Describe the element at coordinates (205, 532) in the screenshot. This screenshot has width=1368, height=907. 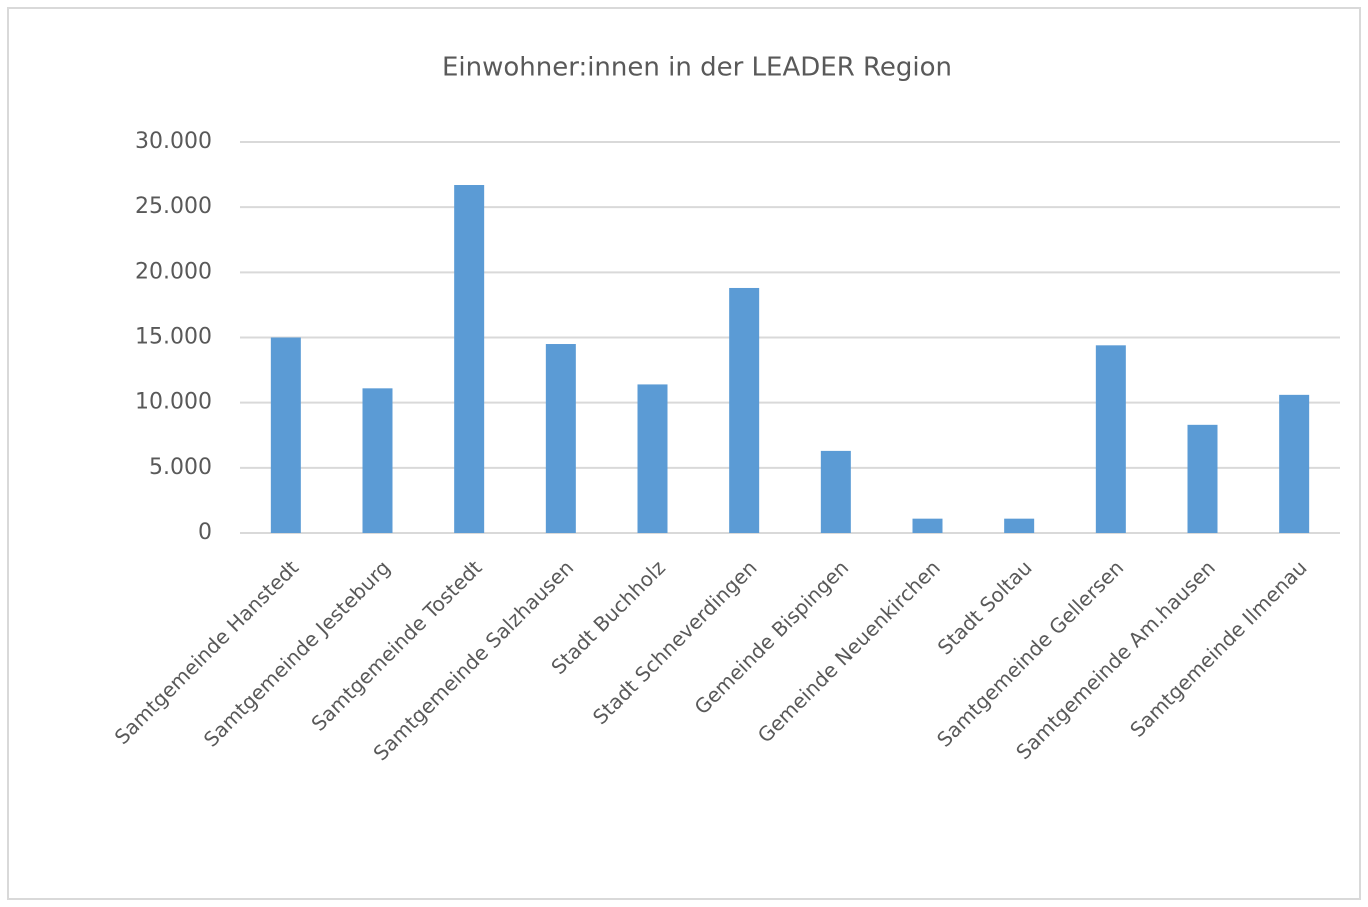
I see `y-tick-label: 0` at that location.